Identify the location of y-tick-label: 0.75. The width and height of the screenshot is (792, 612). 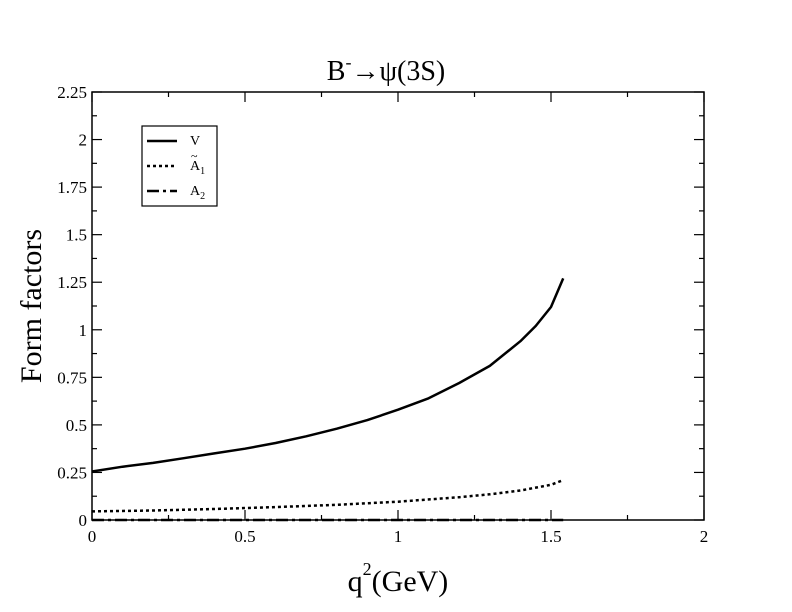
(72, 377).